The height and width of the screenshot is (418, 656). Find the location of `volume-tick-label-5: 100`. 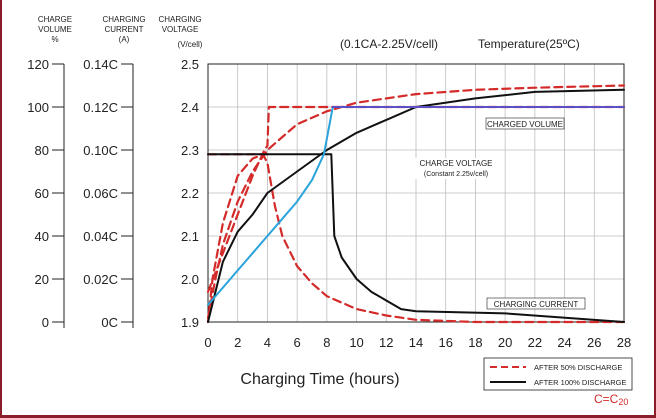

volume-tick-label-5: 100 is located at coordinates (38, 107).